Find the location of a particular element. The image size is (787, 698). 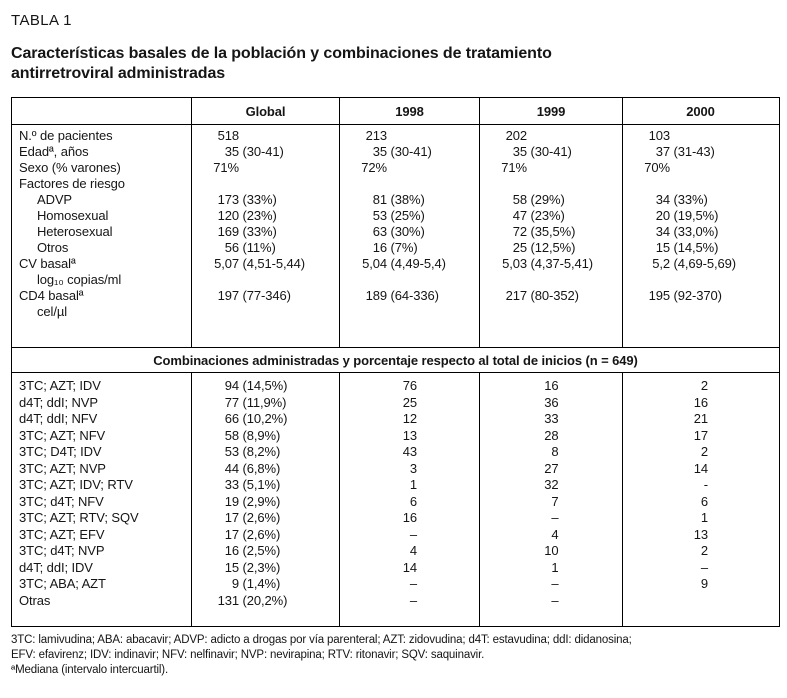

cell-number: 36 is located at coordinates (551, 402).